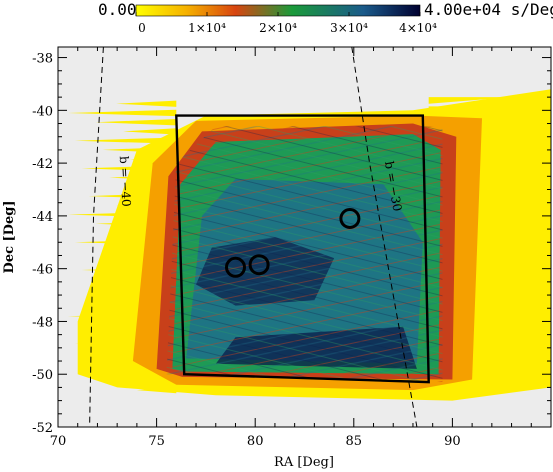 This screenshot has width=553, height=472. I want to click on y-axis-label: Dec [Deg], so click(9, 237).